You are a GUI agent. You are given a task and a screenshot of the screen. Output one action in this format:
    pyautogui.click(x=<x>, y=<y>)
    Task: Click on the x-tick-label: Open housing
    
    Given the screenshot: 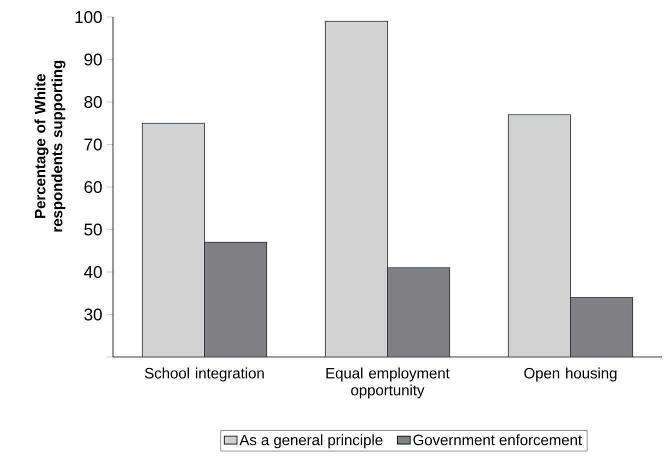 What is the action you would take?
    pyautogui.click(x=570, y=375)
    